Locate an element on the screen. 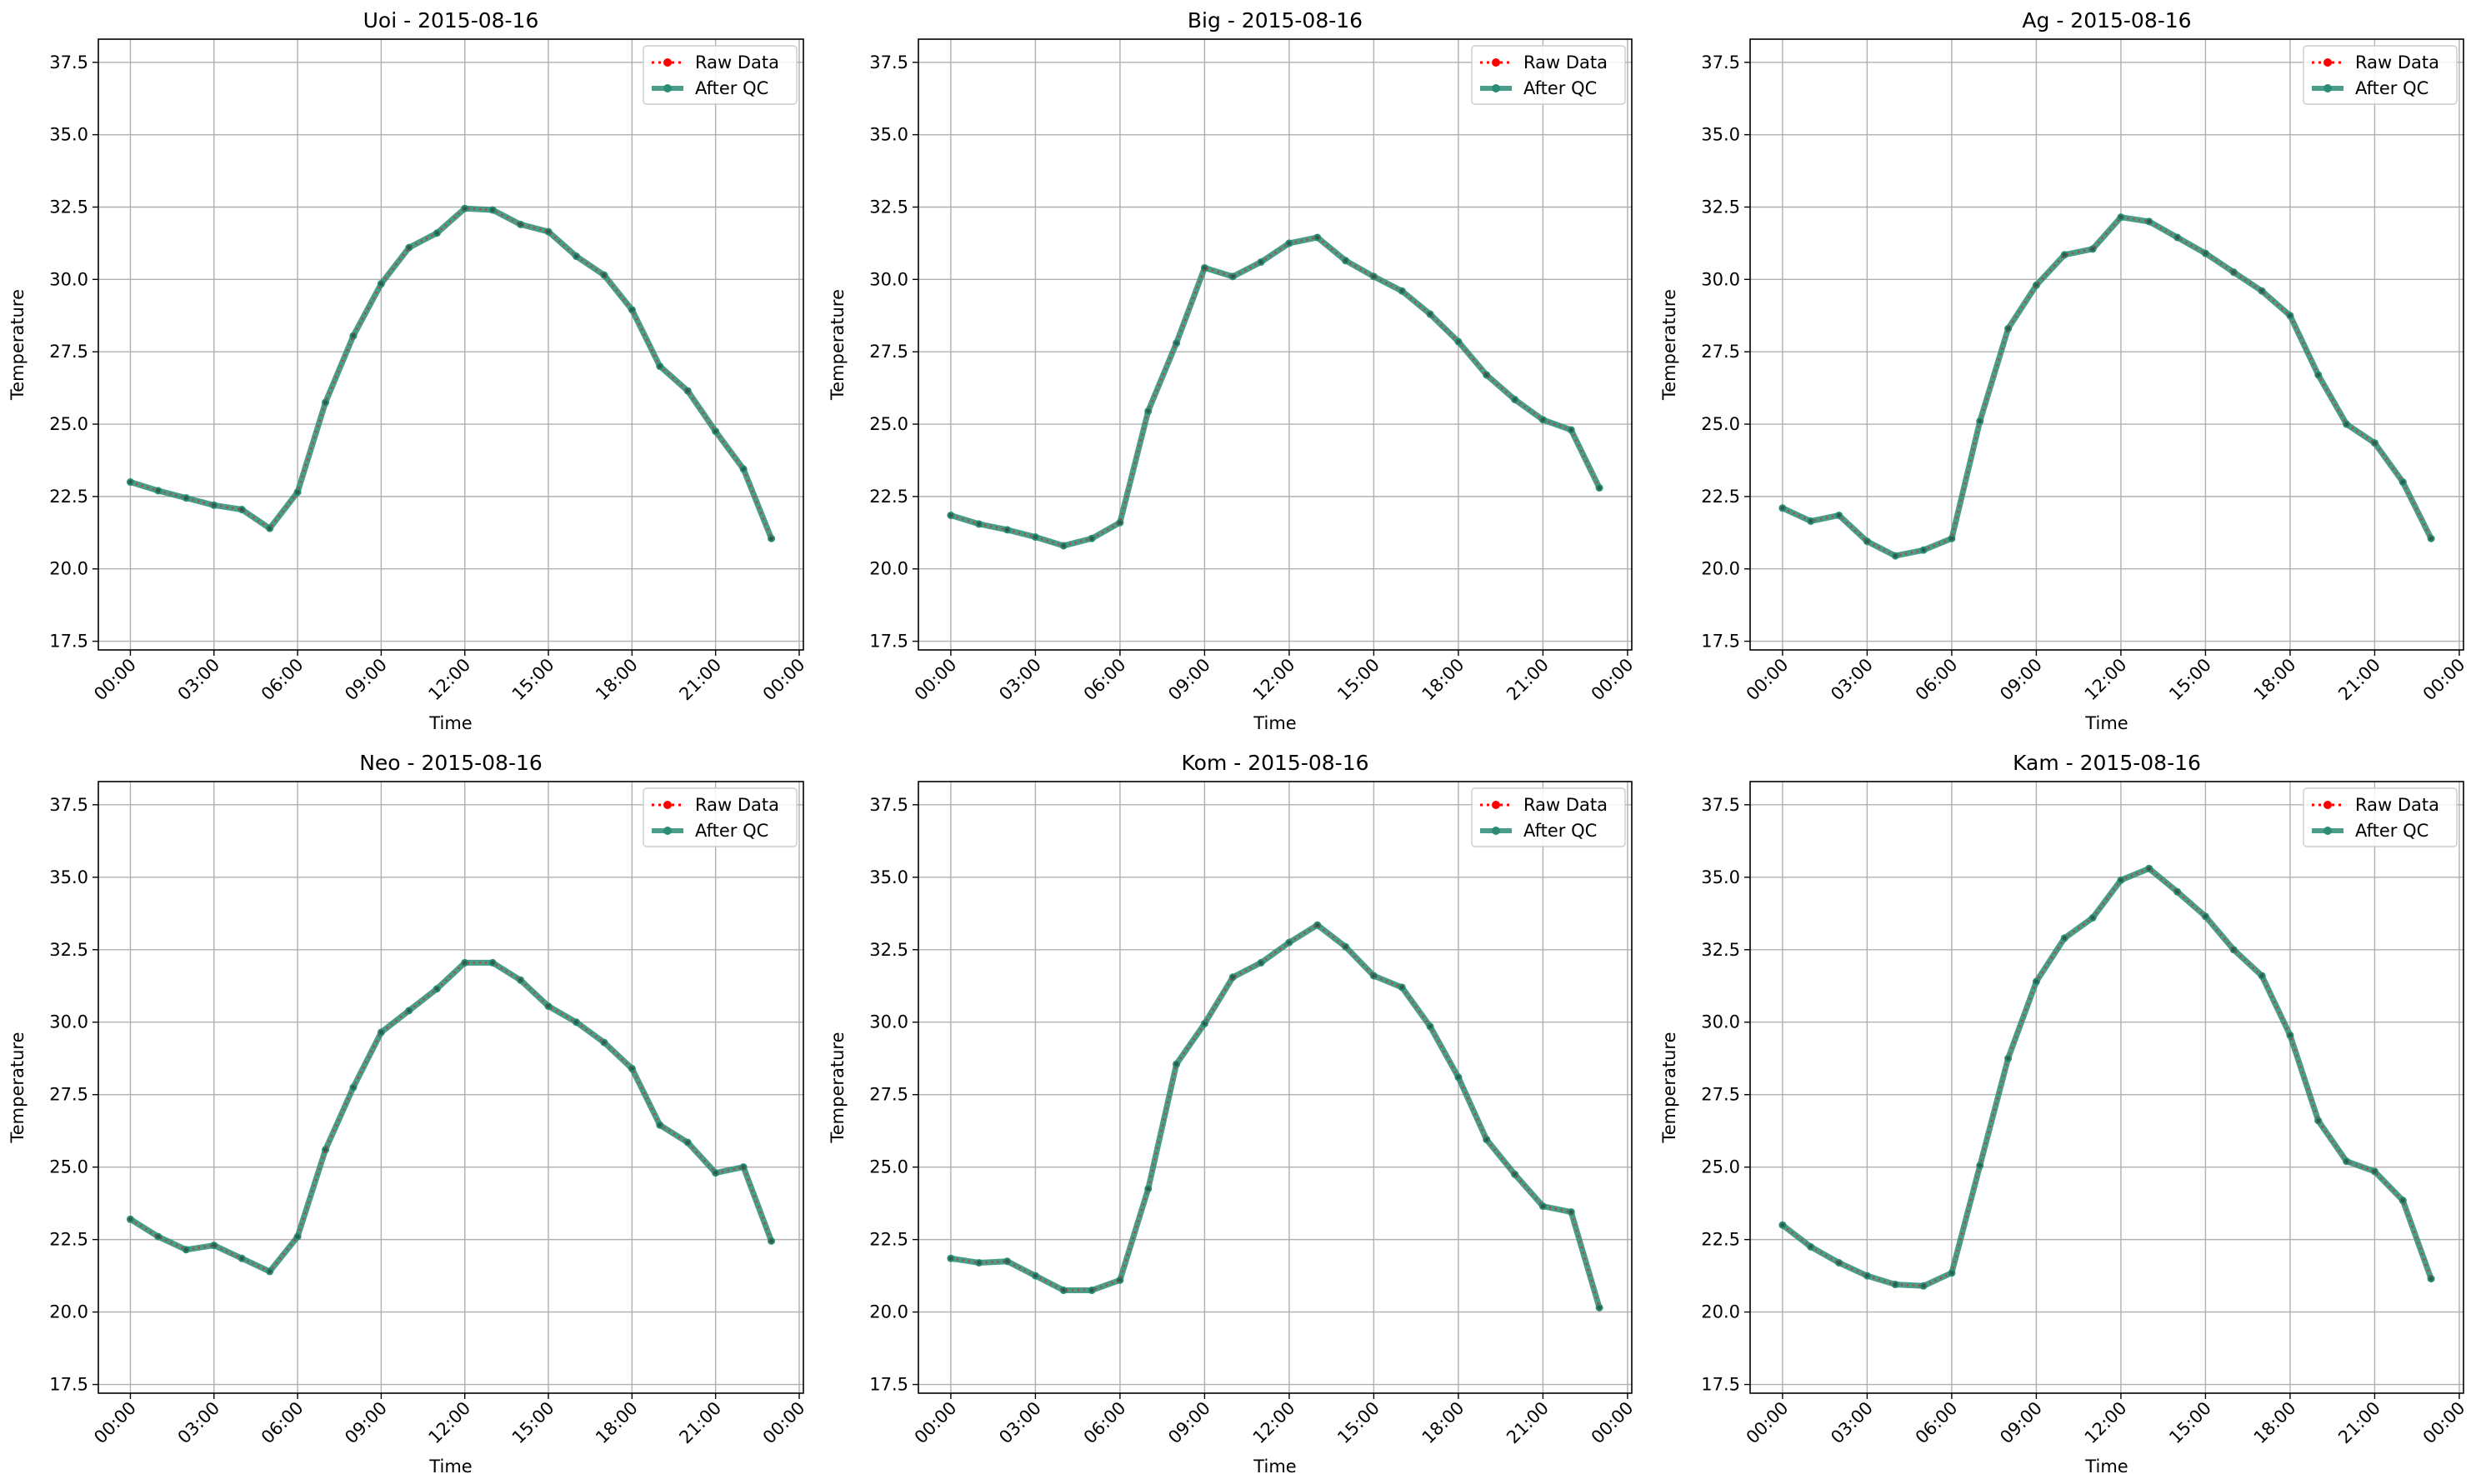 The width and height of the screenshot is (2486, 1484). y-tick-label: 20.0 is located at coordinates (888, 569).